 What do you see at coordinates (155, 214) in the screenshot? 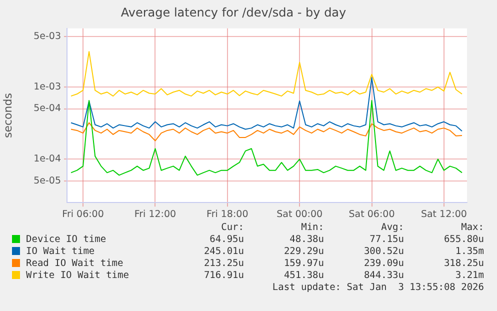
I see `x-tick-label: Fri 12:00` at bounding box center [155, 214].